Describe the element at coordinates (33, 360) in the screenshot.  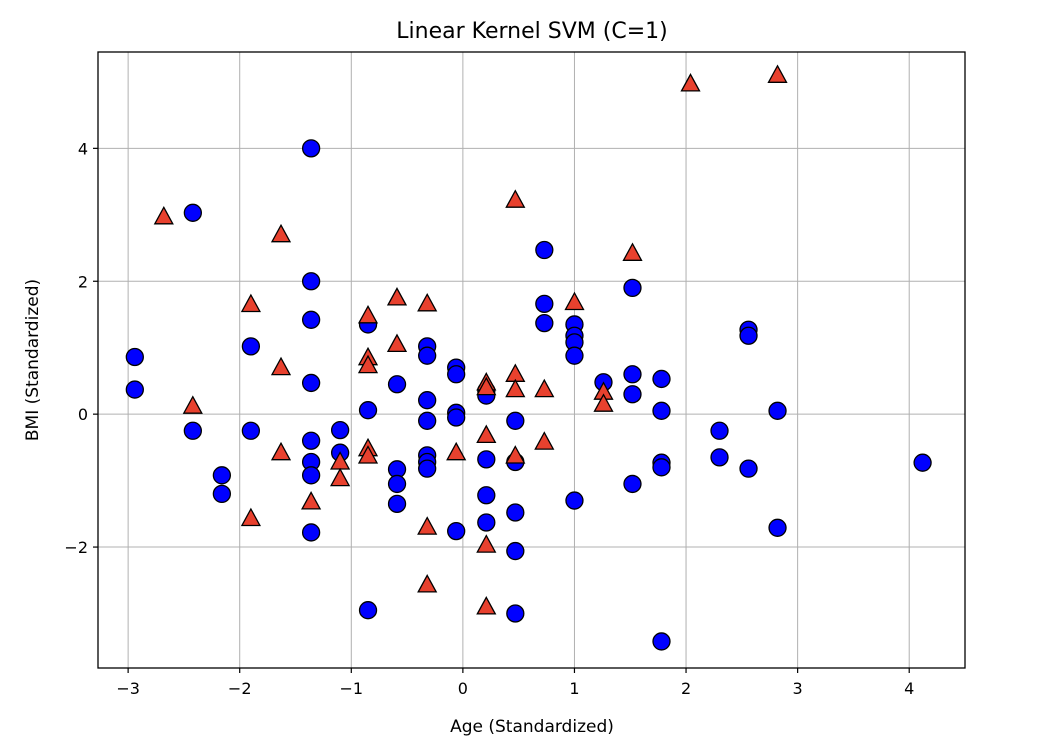
I see `y-axis-label: BMI (Standardized)` at that location.